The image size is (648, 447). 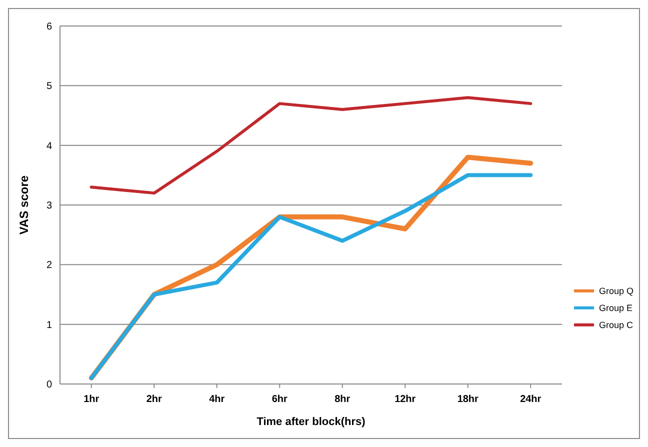 I want to click on y-tick-label: 4, so click(x=49, y=146).